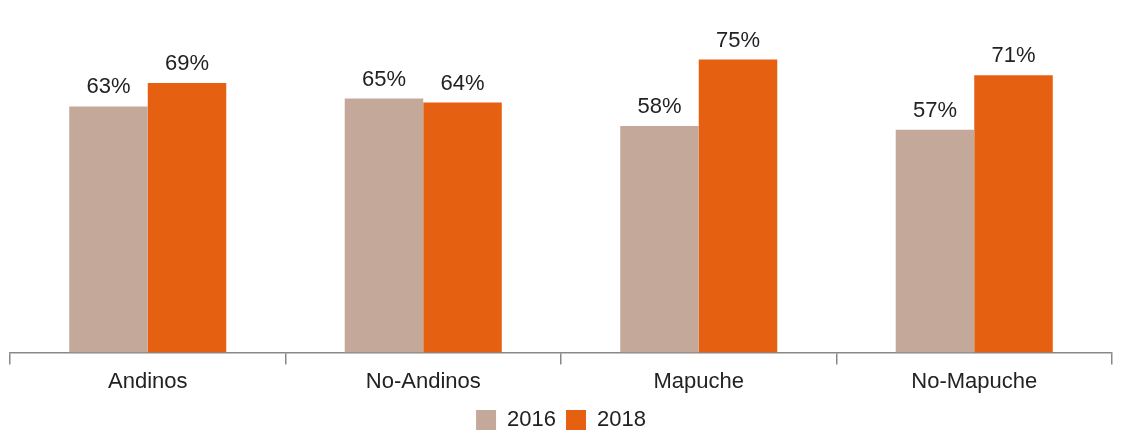 Image resolution: width=1122 pixels, height=445 pixels. Describe the element at coordinates (384, 78) in the screenshot. I see `data-label: 65%` at that location.